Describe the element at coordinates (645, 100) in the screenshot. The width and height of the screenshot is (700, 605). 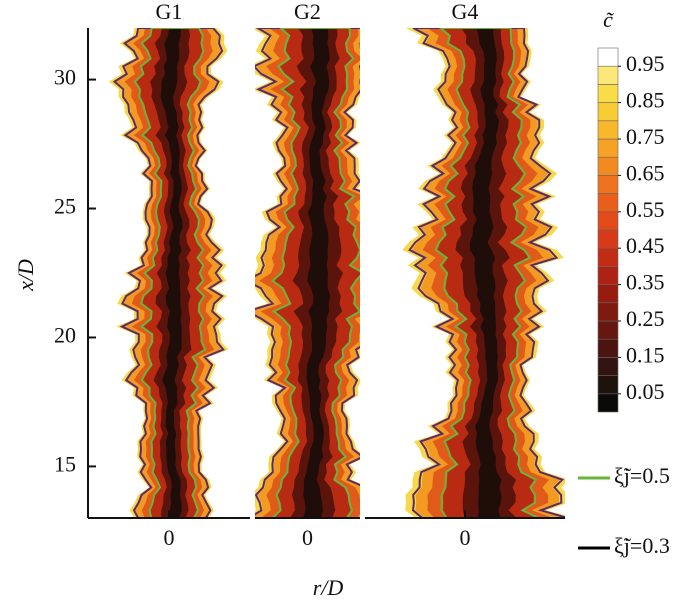
I see `colorbar-tick-label: 0.85` at that location.